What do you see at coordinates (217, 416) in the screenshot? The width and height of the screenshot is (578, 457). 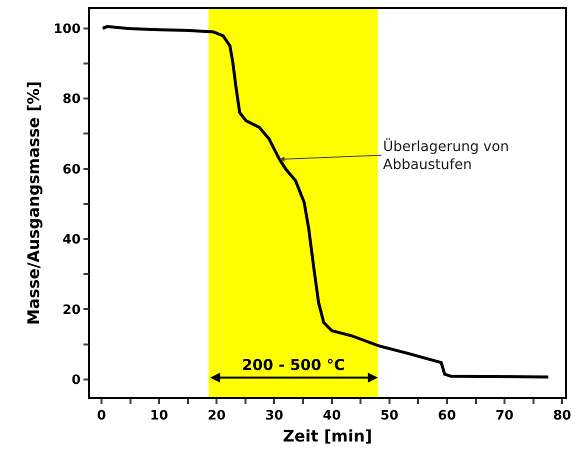 I see `x-tick-label: 20` at bounding box center [217, 416].